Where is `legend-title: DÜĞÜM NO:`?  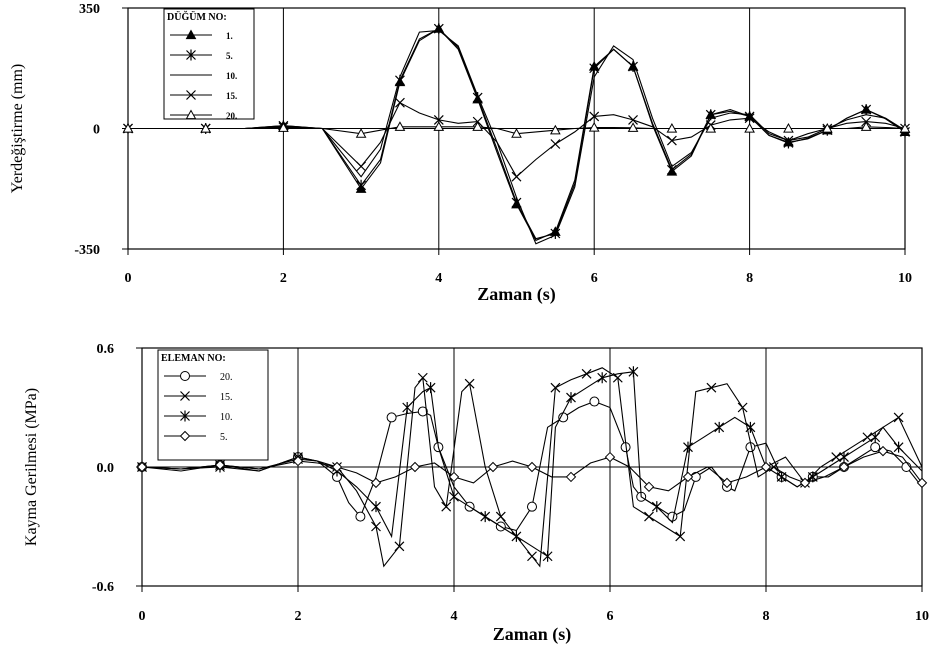
legend-title: DÜĞÜM NO: is located at coordinates (197, 16).